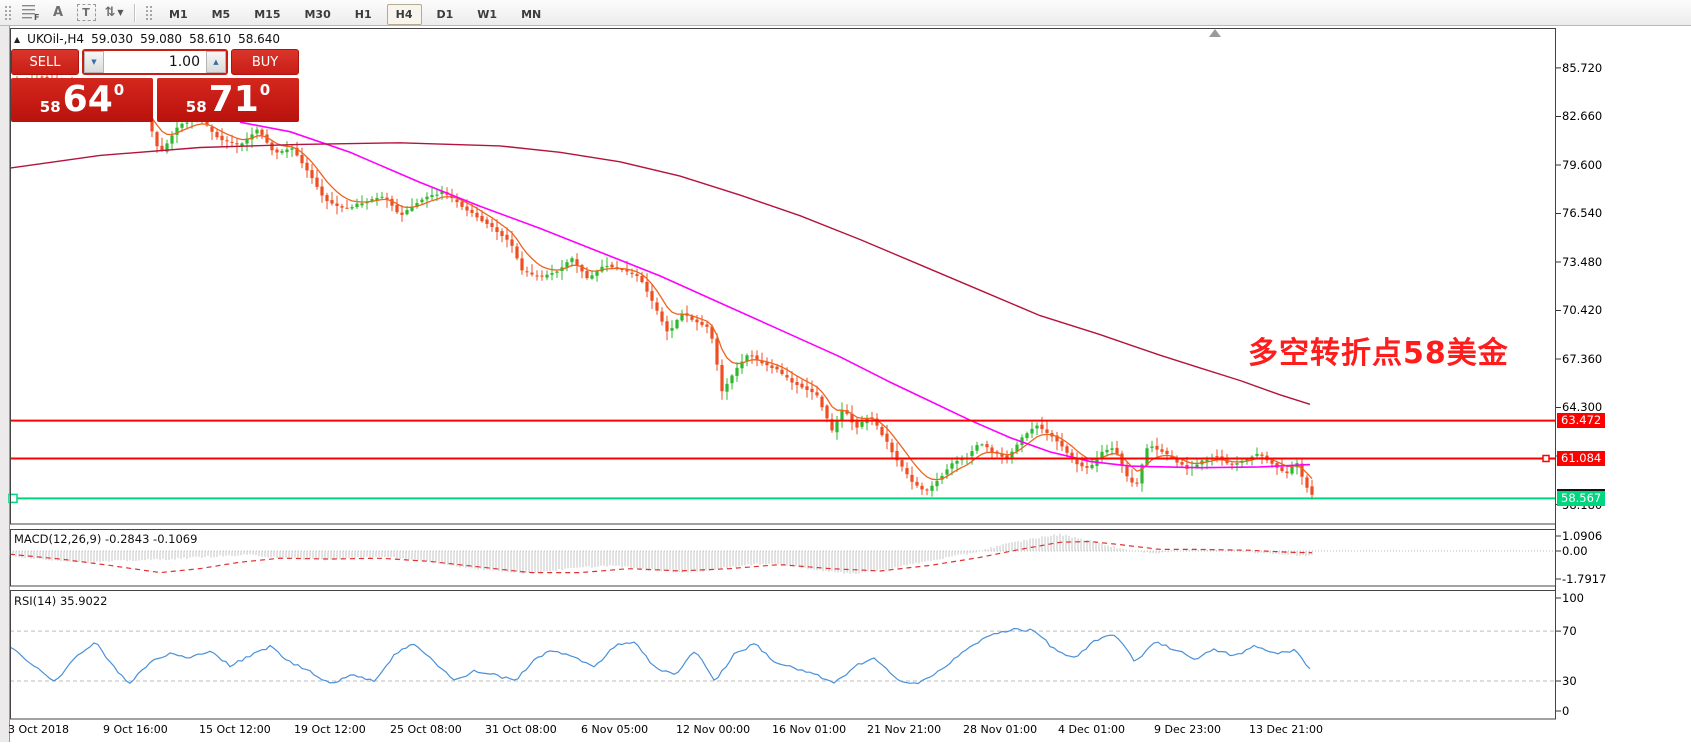  What do you see at coordinates (1582, 310) in the screenshot?
I see `price-tick-label: 70.420` at bounding box center [1582, 310].